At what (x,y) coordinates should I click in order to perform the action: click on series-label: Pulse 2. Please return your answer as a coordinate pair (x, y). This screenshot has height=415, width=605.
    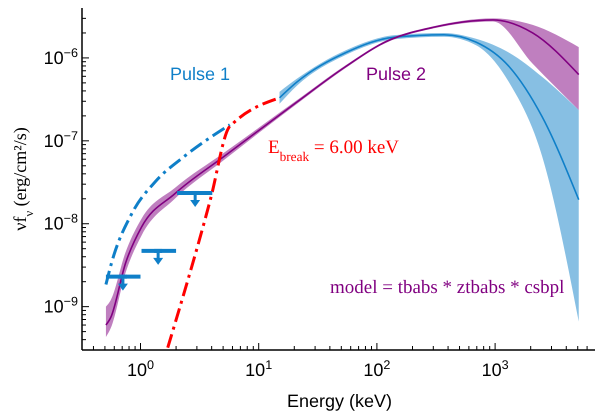
    Looking at the image, I should click on (396, 74).